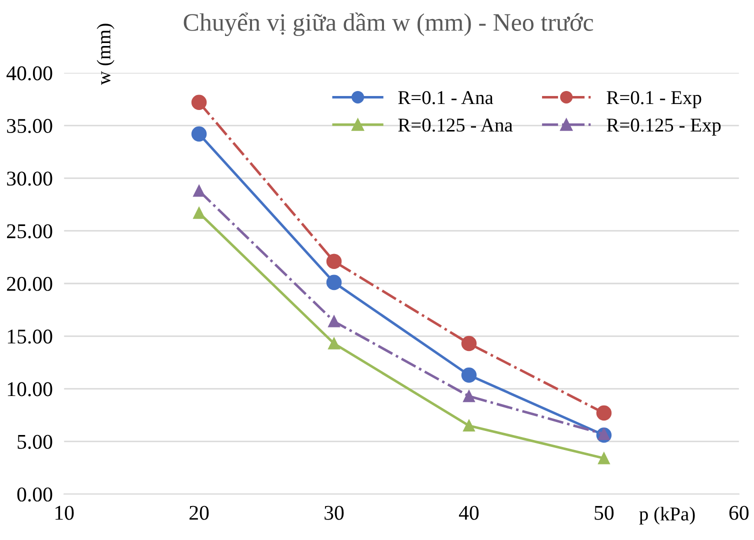  What do you see at coordinates (29, 73) in the screenshot?
I see `y-tick-label: 40.00` at bounding box center [29, 73].